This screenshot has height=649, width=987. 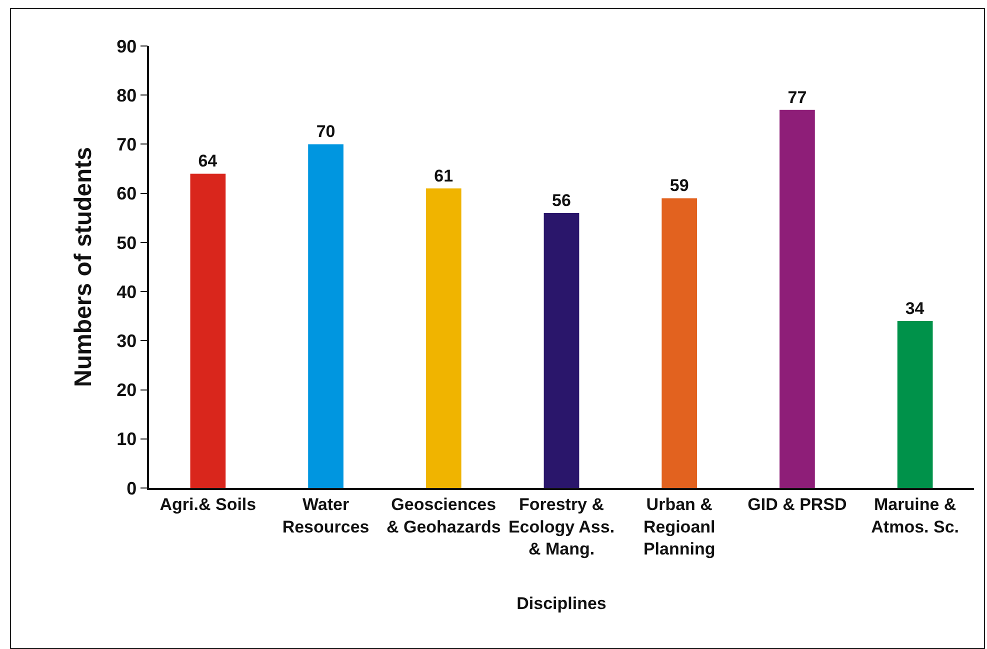 What do you see at coordinates (208, 161) in the screenshot?
I see `data-label: 64` at bounding box center [208, 161].